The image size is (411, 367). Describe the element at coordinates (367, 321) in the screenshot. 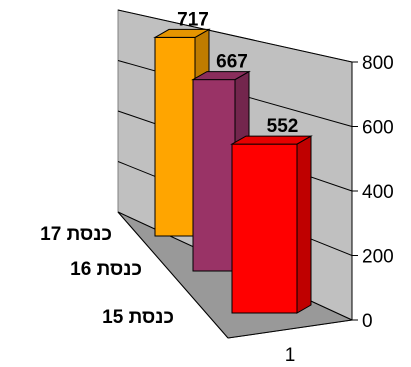

I see `y-tick-label: 0` at that location.